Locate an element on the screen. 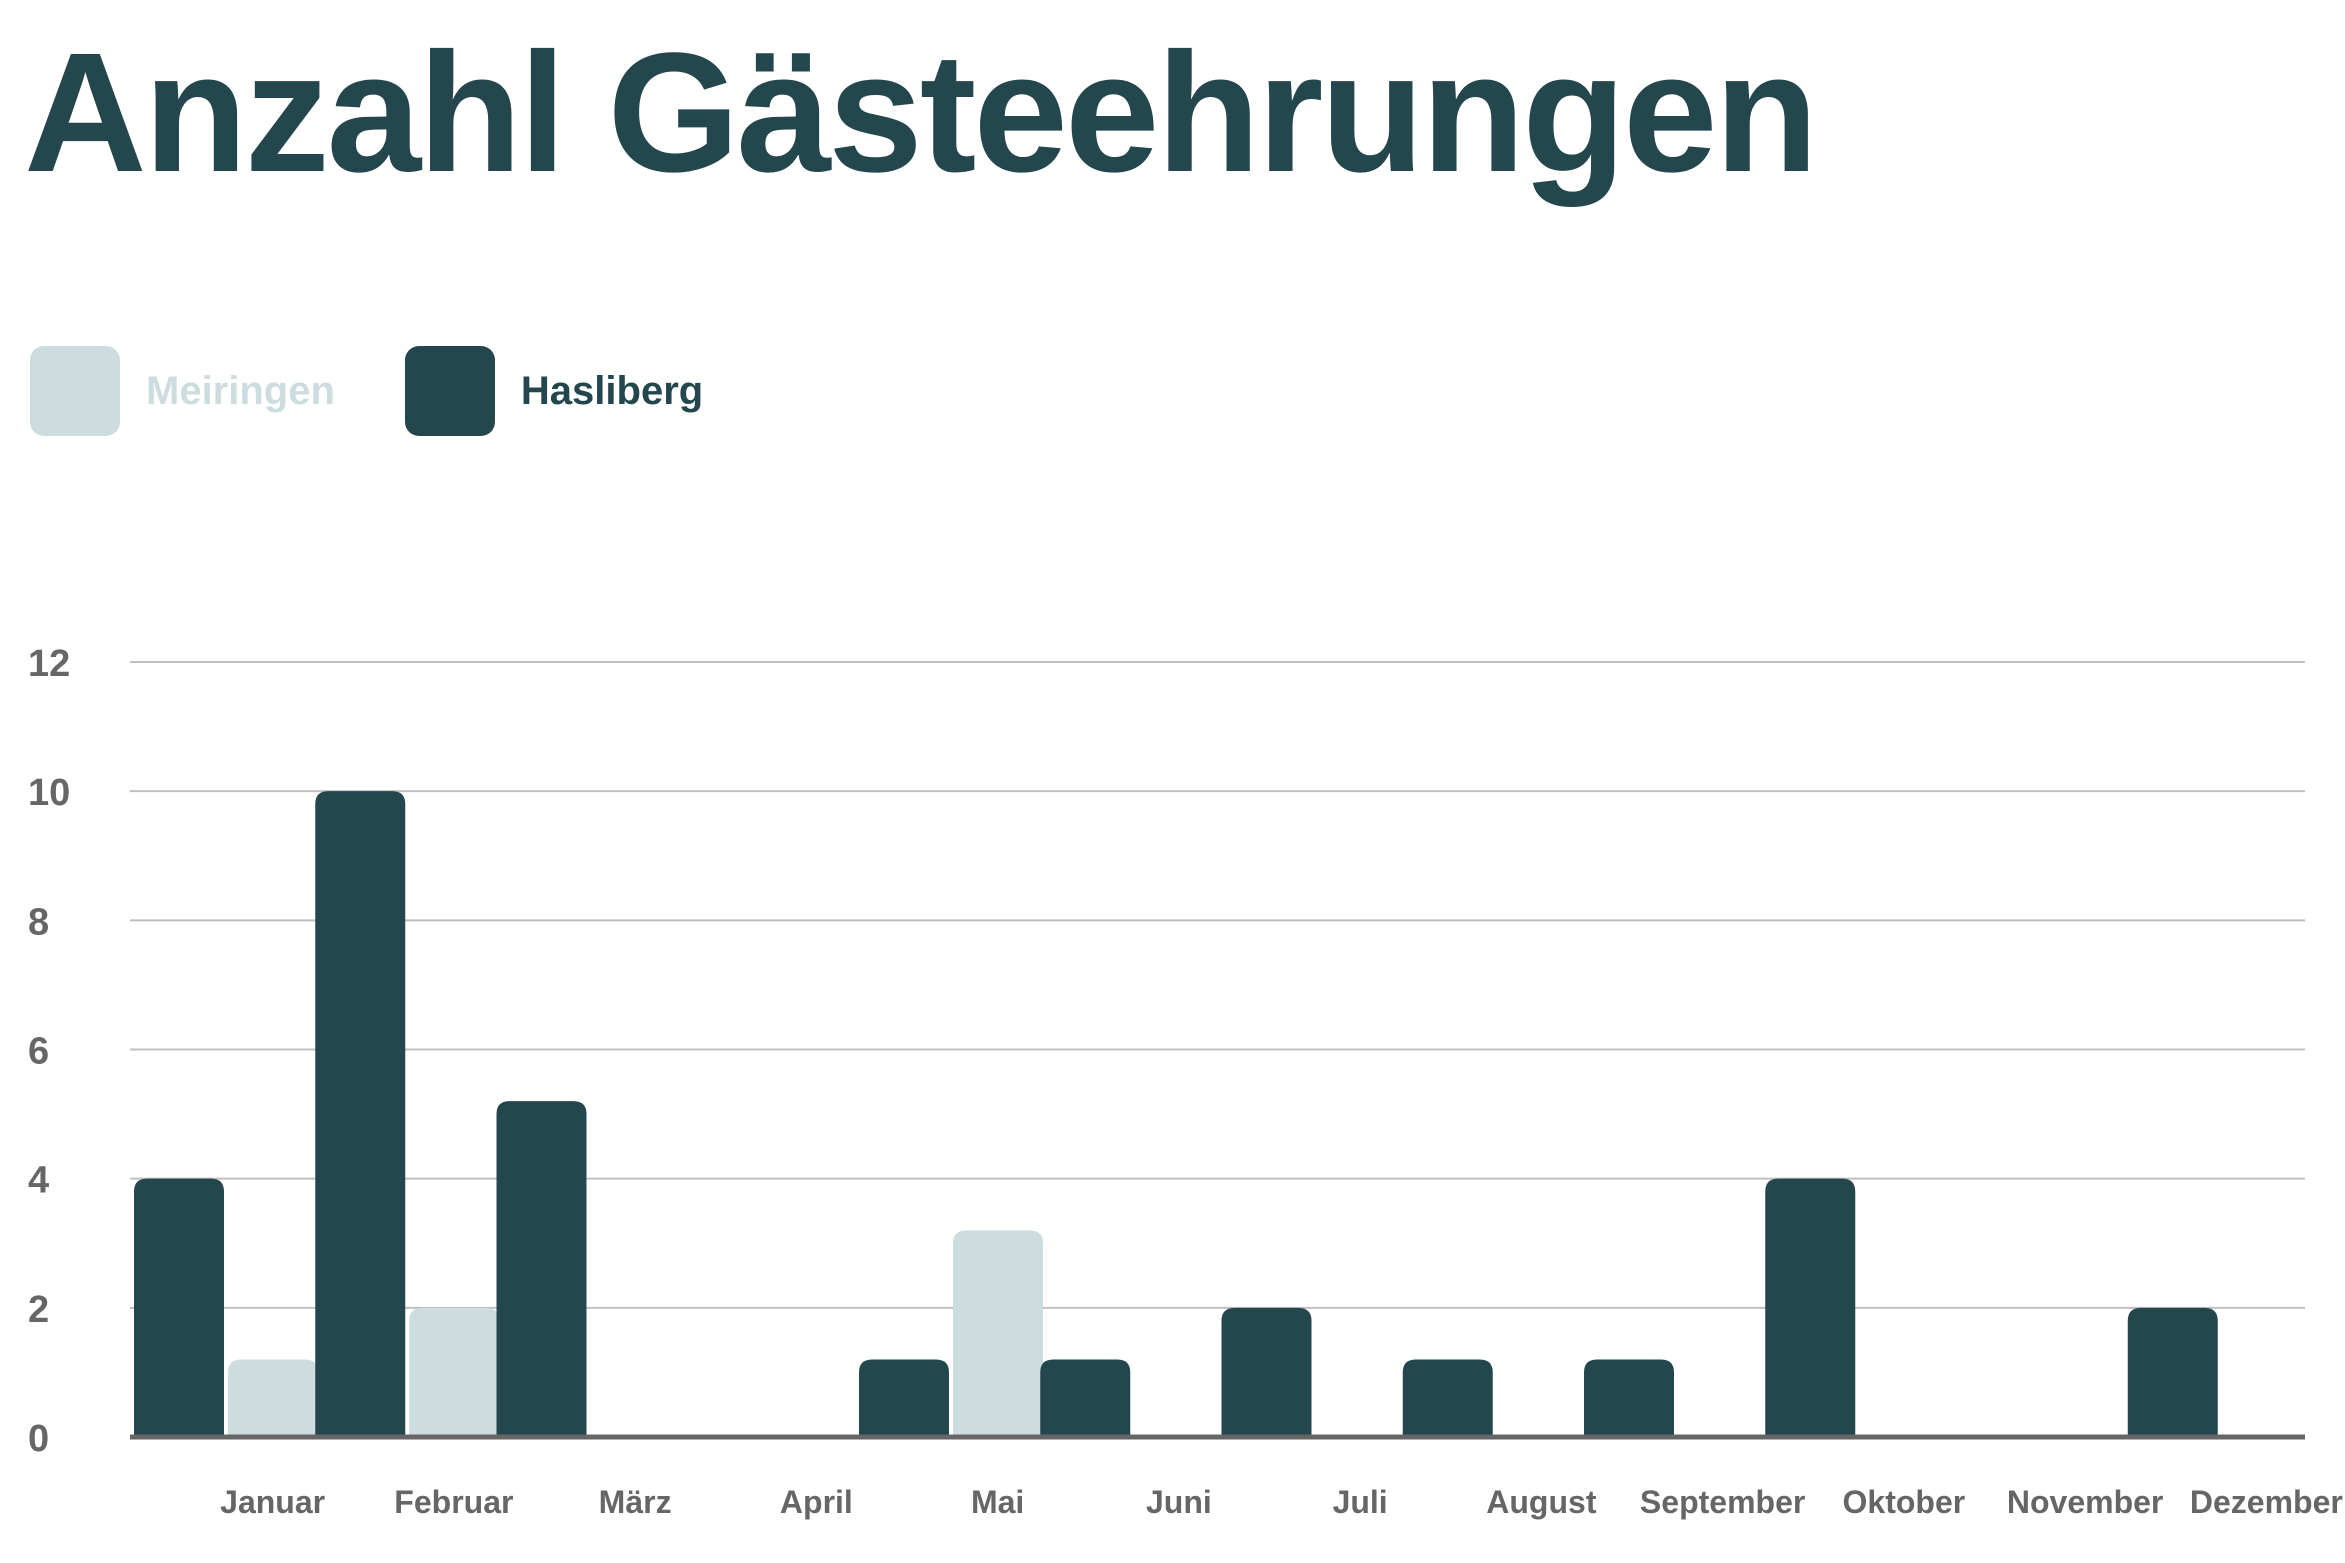 This screenshot has height=1563, width=2345. x-tick-label: Juni is located at coordinates (1179, 1502).